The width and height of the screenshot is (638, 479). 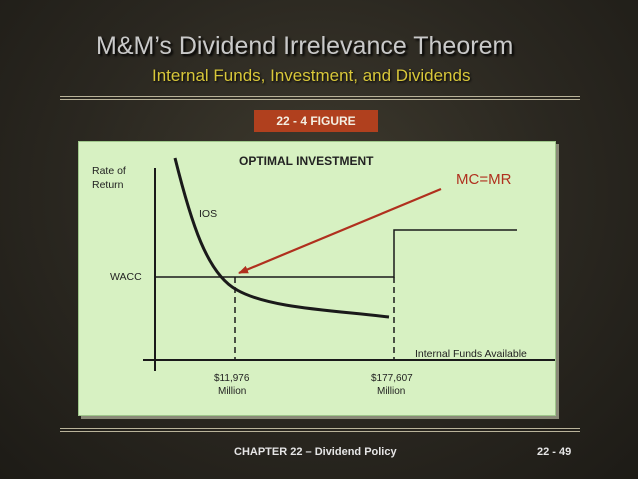 I want to click on slide-title: M&M’s Dividend Irrelevance Theorem, so click(x=305, y=46).